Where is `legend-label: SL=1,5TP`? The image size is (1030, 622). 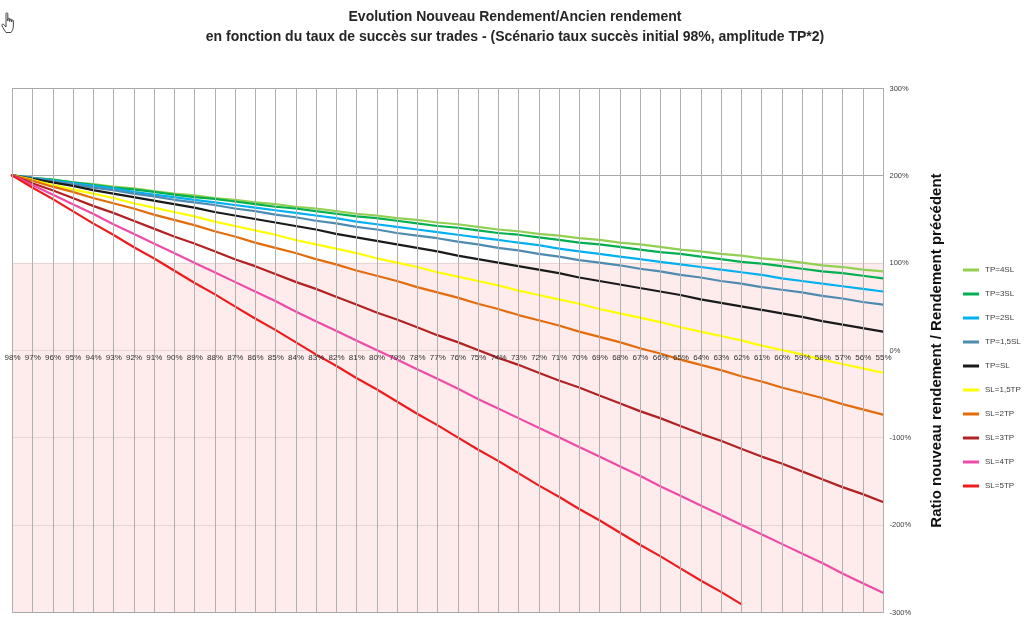
legend-label: SL=1,5TP is located at coordinates (1003, 389).